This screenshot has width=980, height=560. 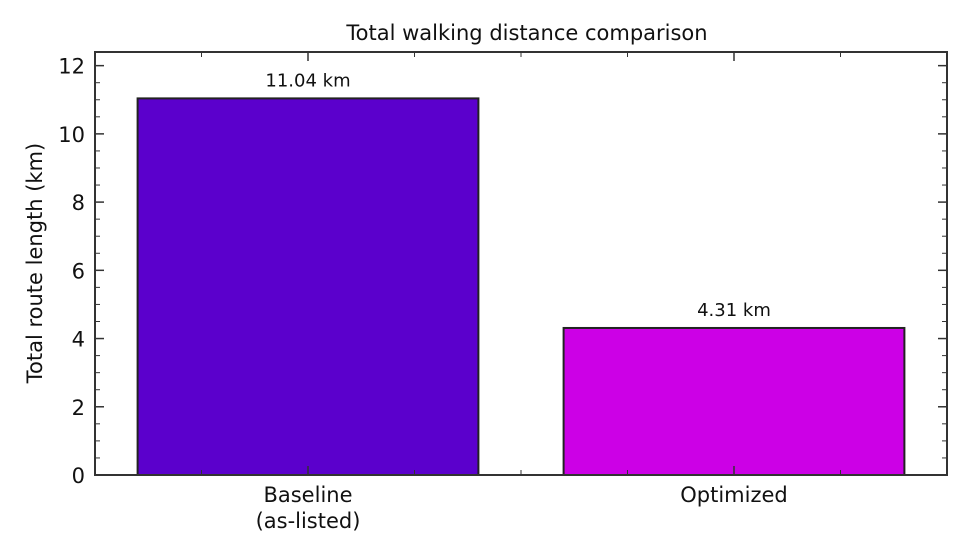 What do you see at coordinates (78, 408) in the screenshot?
I see `y-tick-label: 2` at bounding box center [78, 408].